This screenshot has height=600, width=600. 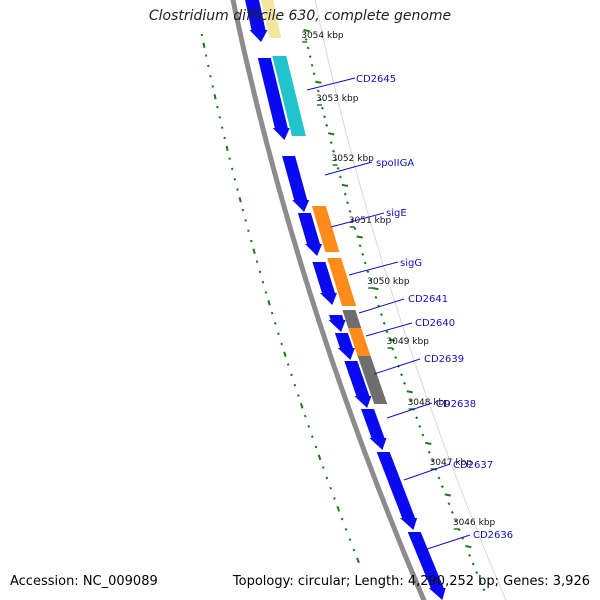 What do you see at coordinates (84, 581) in the screenshot?
I see `accession-text: Accession: NC_009089` at bounding box center [84, 581].